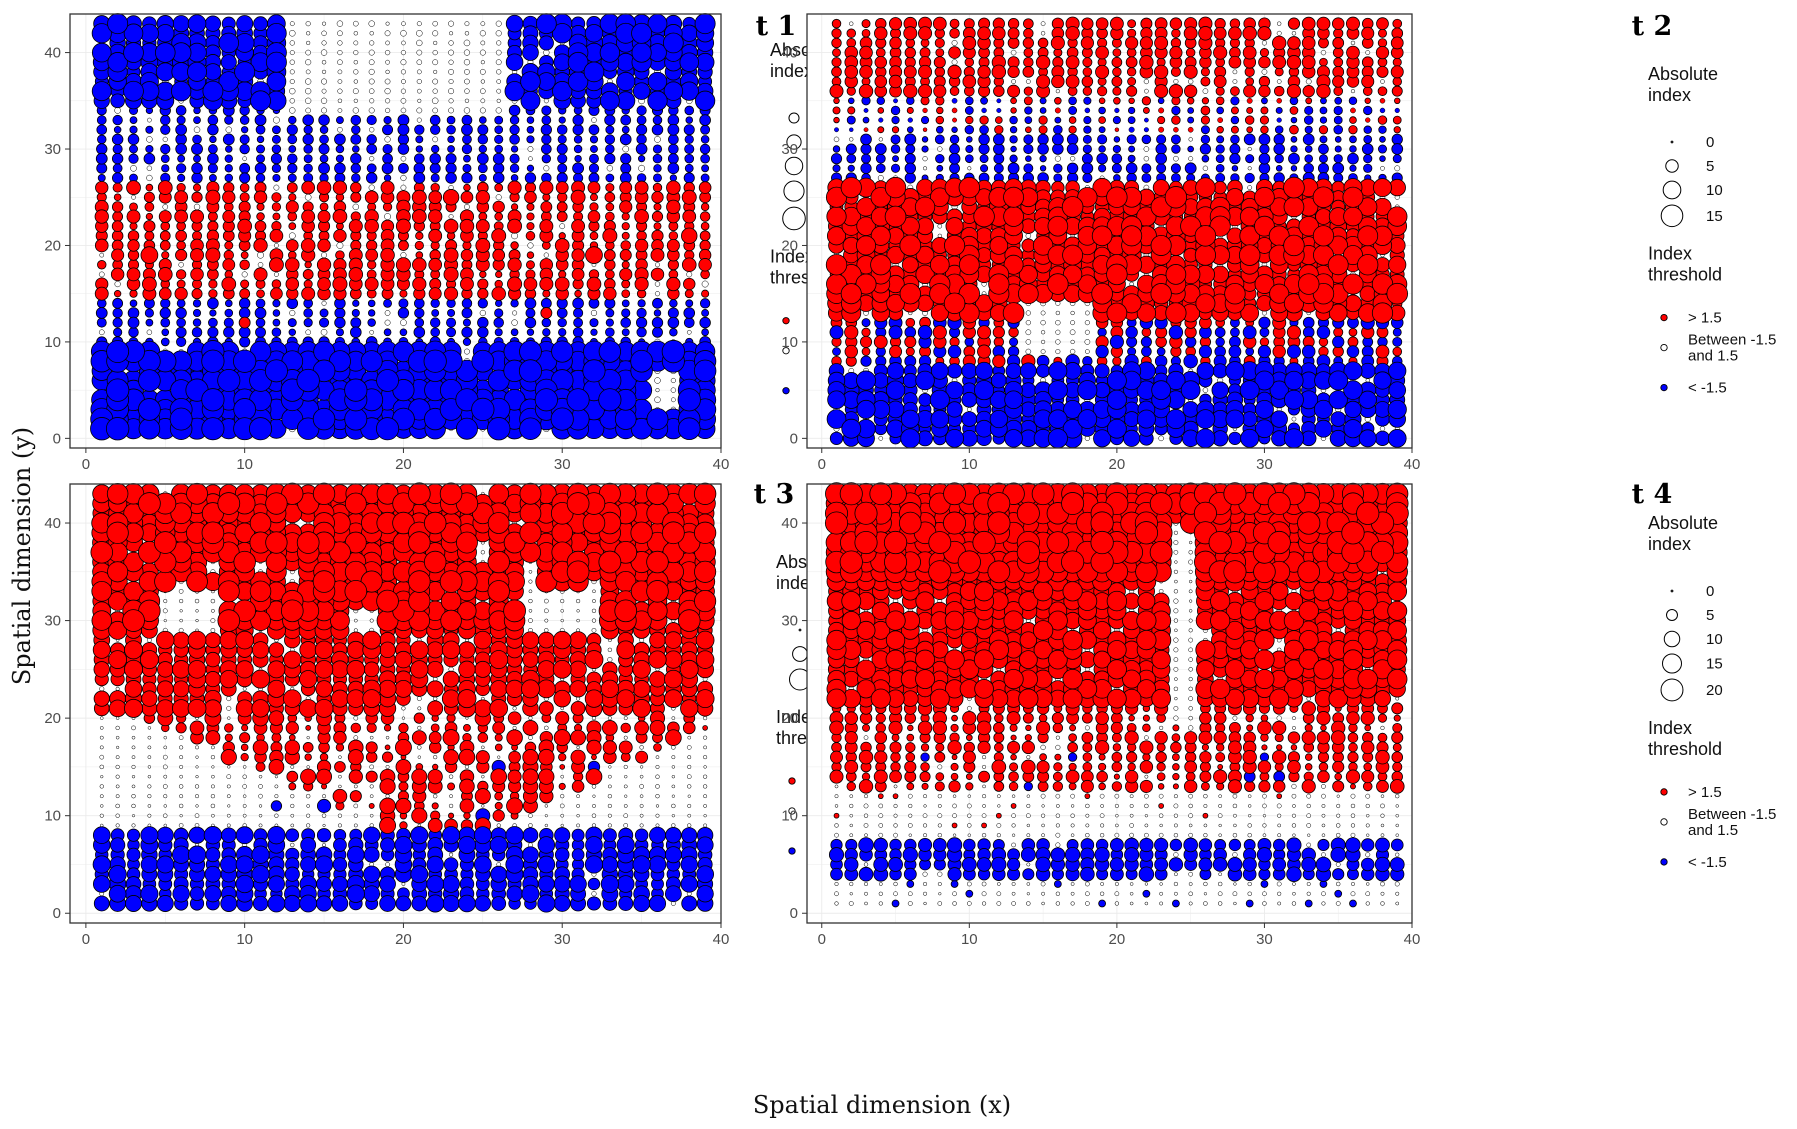  I want to click on size-legend-label: 0, so click(1710, 142).